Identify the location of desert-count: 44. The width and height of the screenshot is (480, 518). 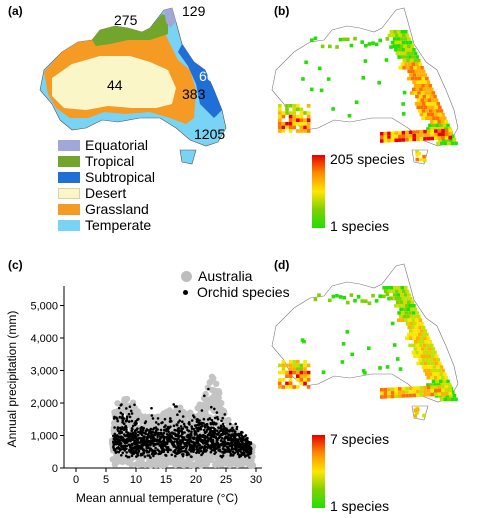
(115, 85).